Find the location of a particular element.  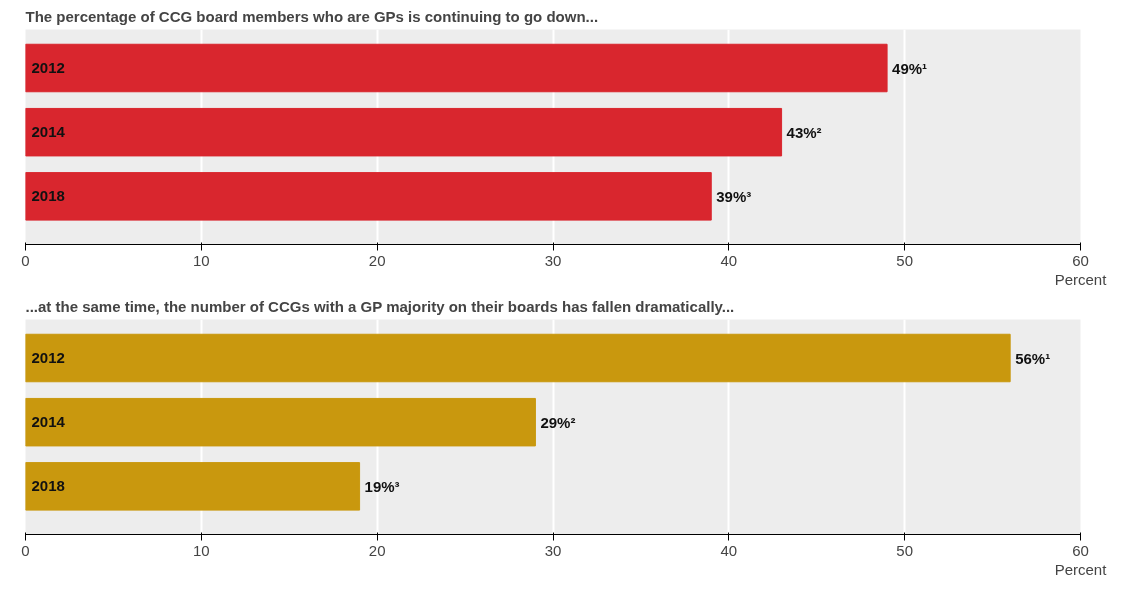

data-label: 29%² is located at coordinates (558, 422).